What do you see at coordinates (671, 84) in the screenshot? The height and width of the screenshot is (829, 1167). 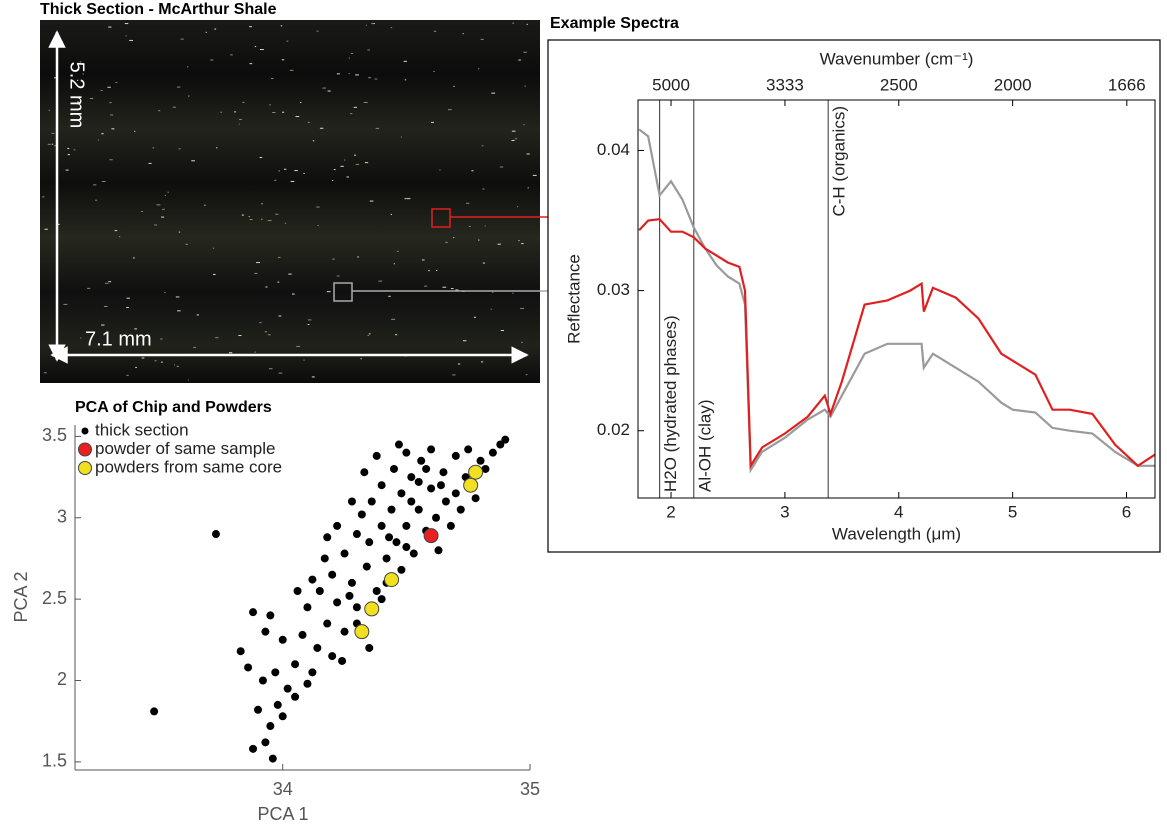 I see `x2-tick-label: 5000` at bounding box center [671, 84].